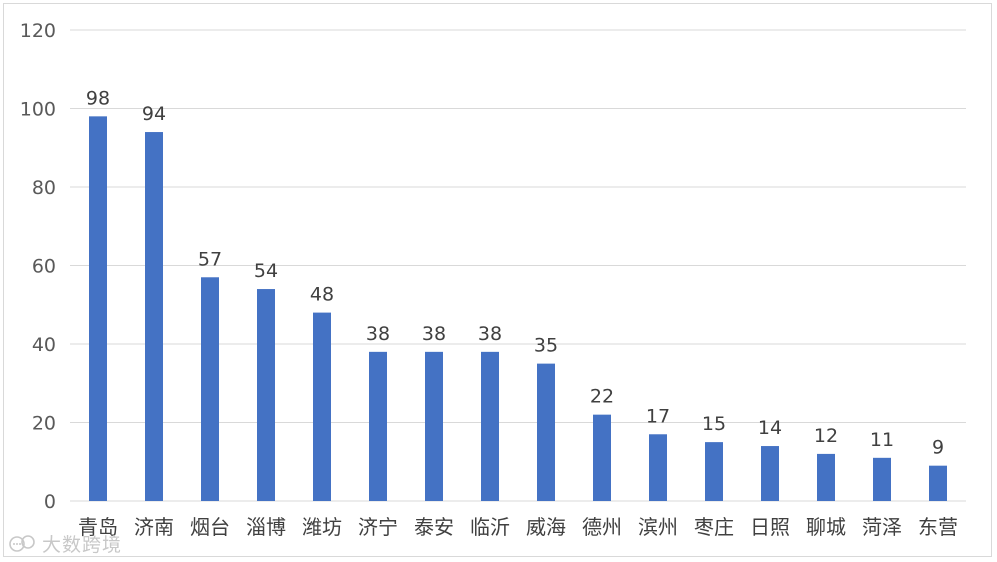 The height and width of the screenshot is (562, 997). What do you see at coordinates (658, 467) in the screenshot?
I see `bar-滨州` at bounding box center [658, 467].